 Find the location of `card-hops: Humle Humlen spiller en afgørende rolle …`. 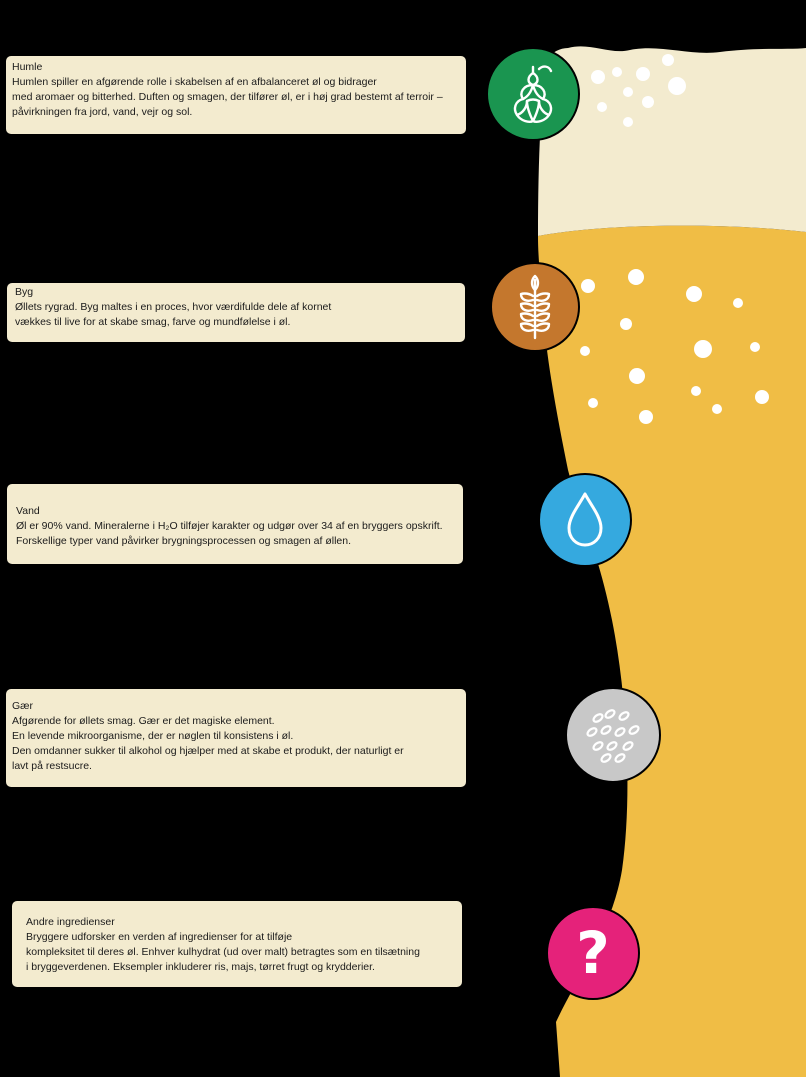

card-hops: Humle Humlen spiller en afgørende rolle … is located at coordinates (236, 95).